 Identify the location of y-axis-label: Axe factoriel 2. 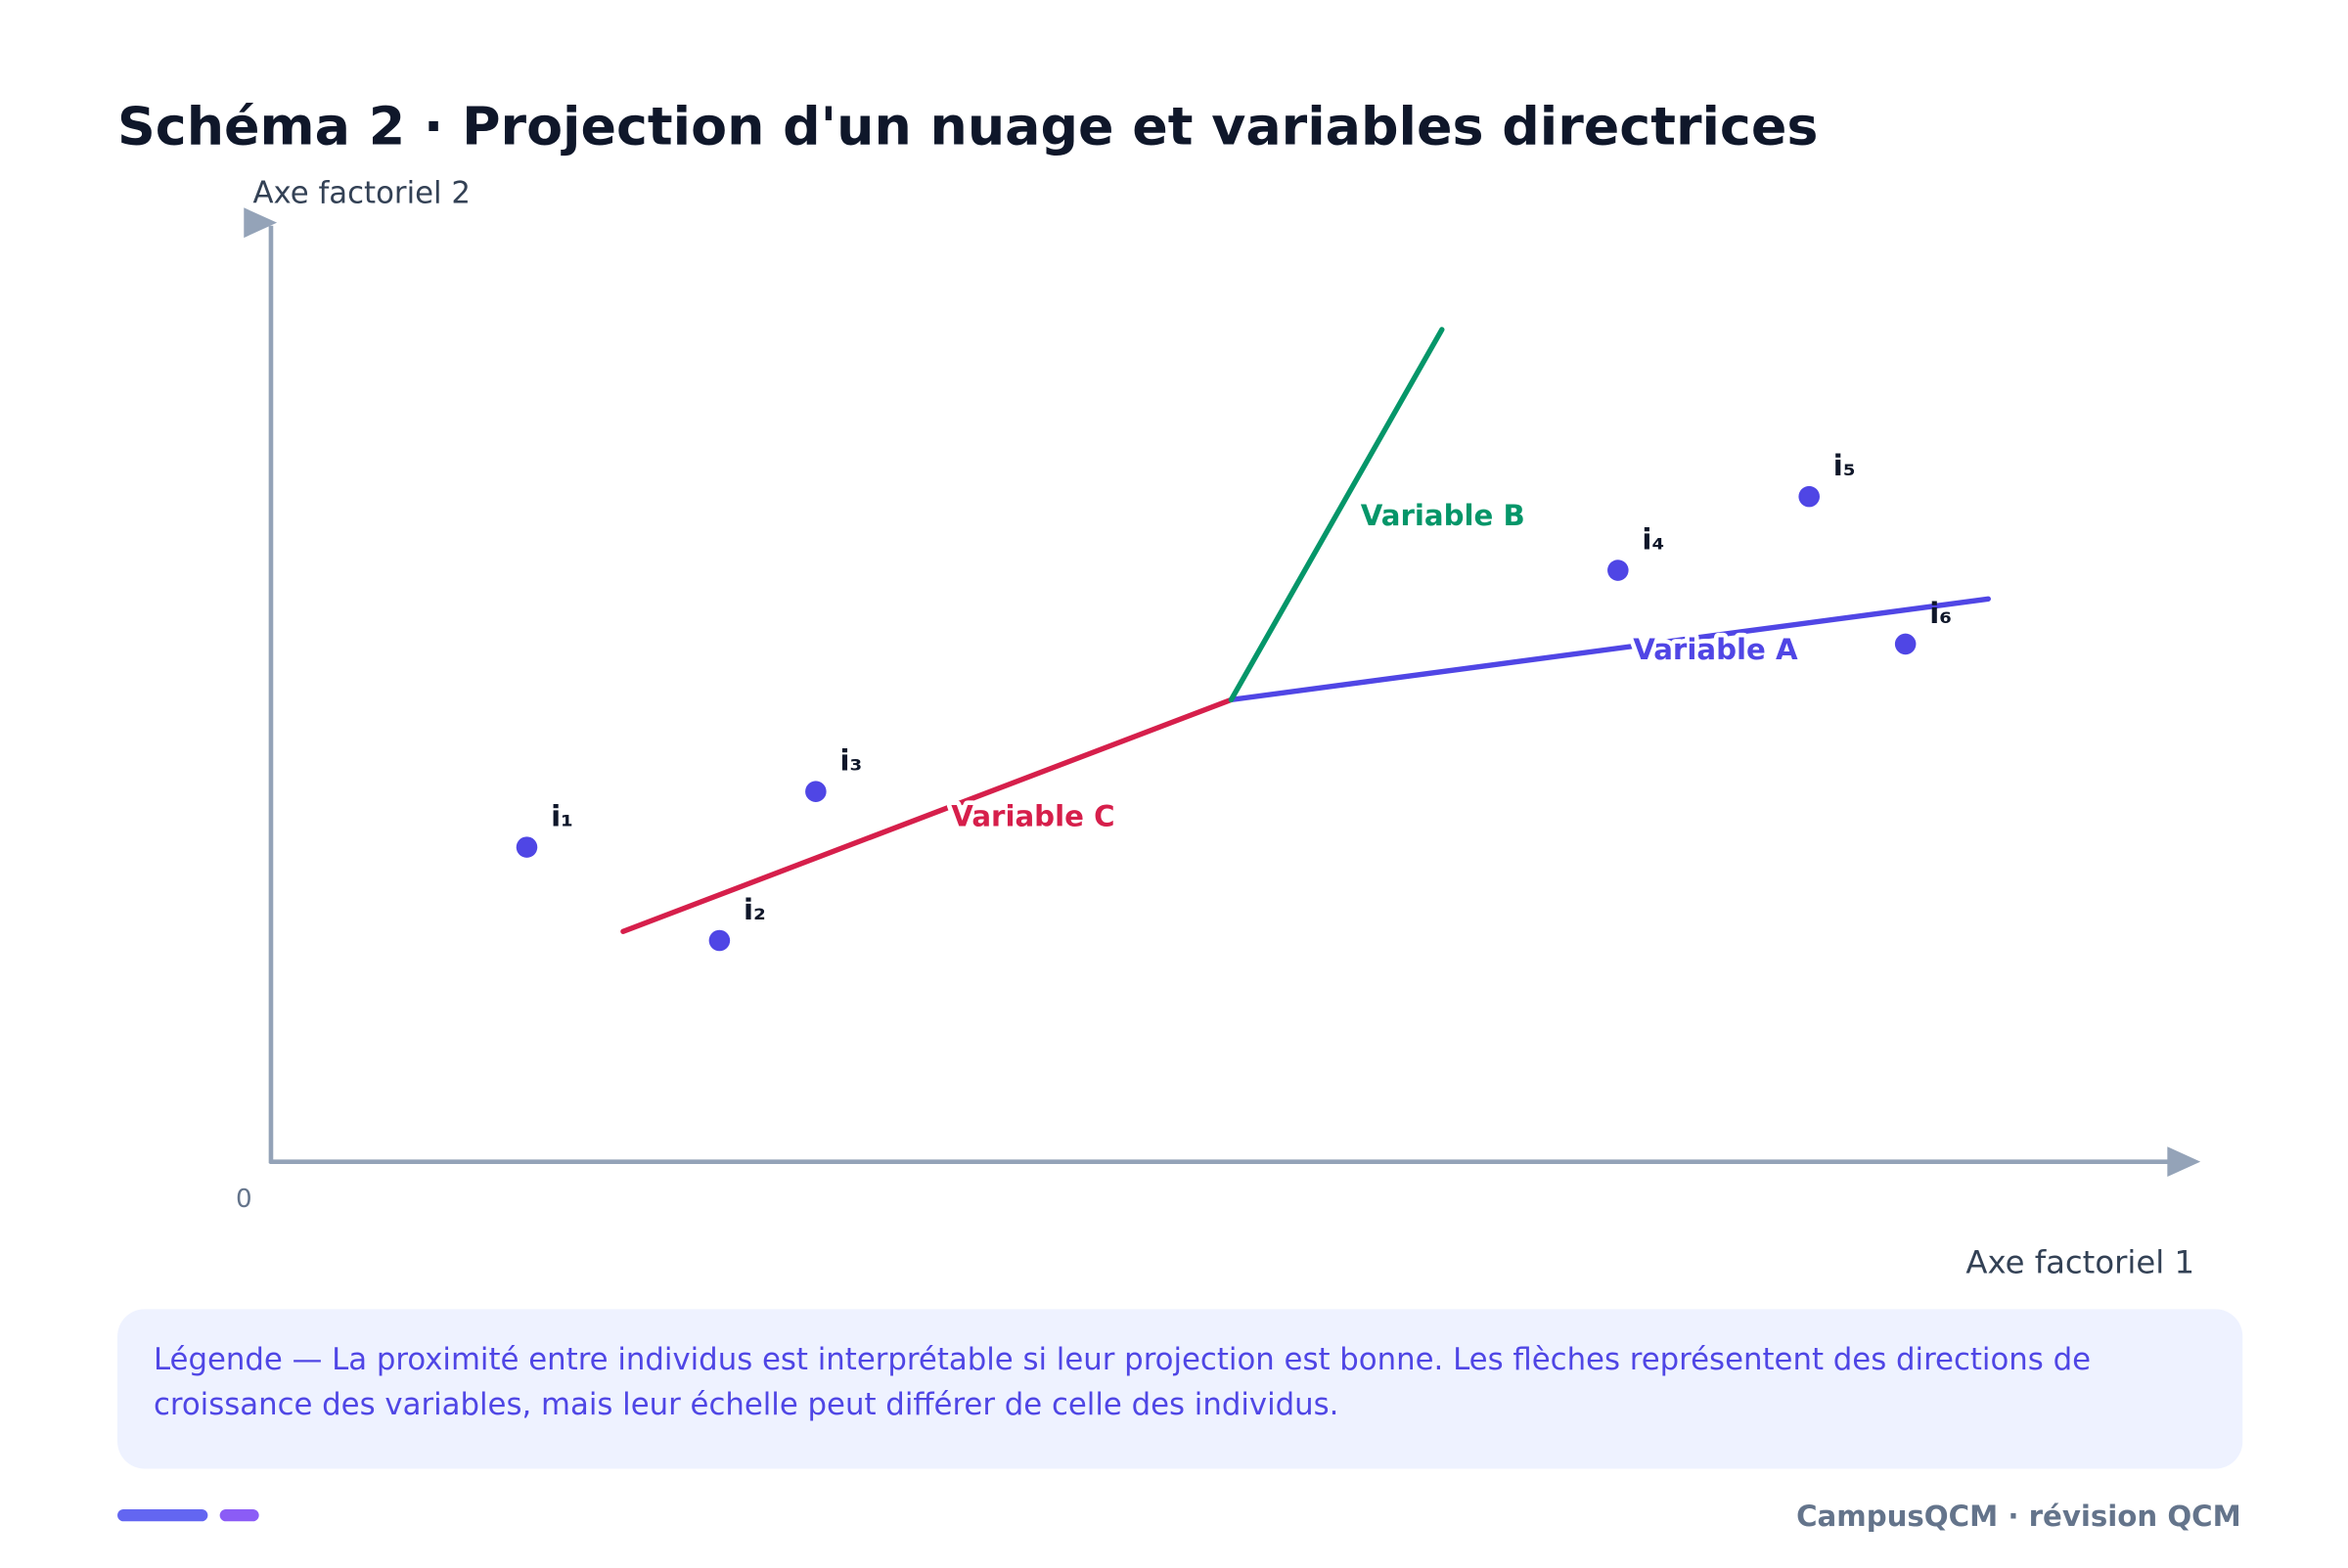
(362, 193).